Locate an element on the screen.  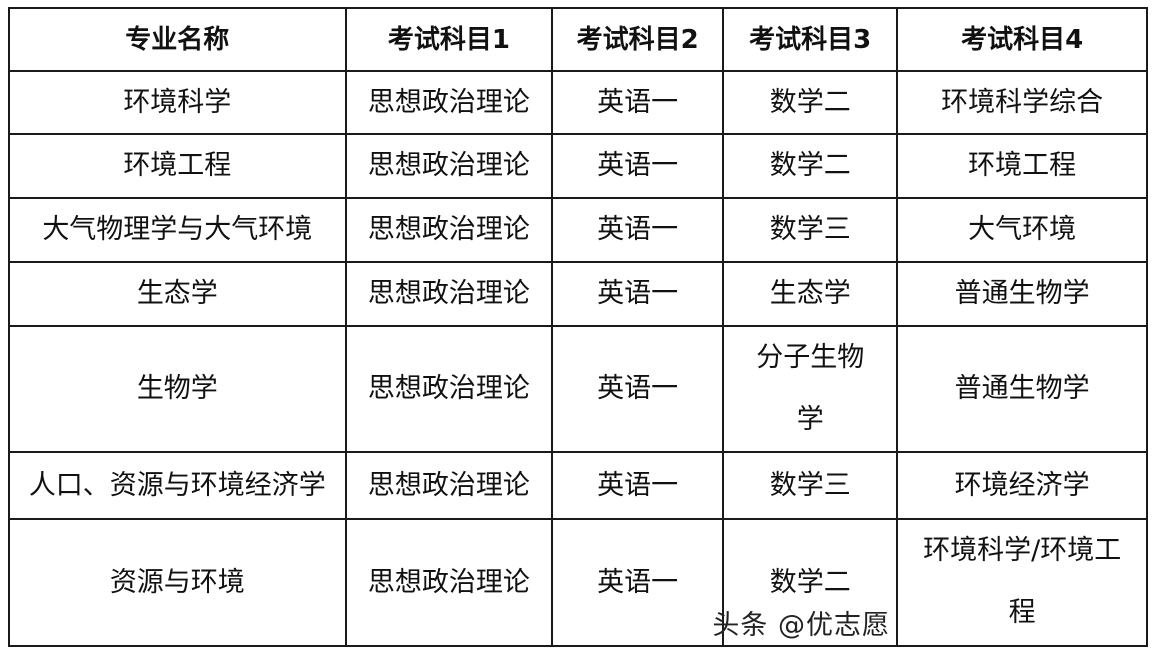
table-row: 生态学 思想政治理论 英语一 生态学 普通生物学 is located at coordinates (578, 294).